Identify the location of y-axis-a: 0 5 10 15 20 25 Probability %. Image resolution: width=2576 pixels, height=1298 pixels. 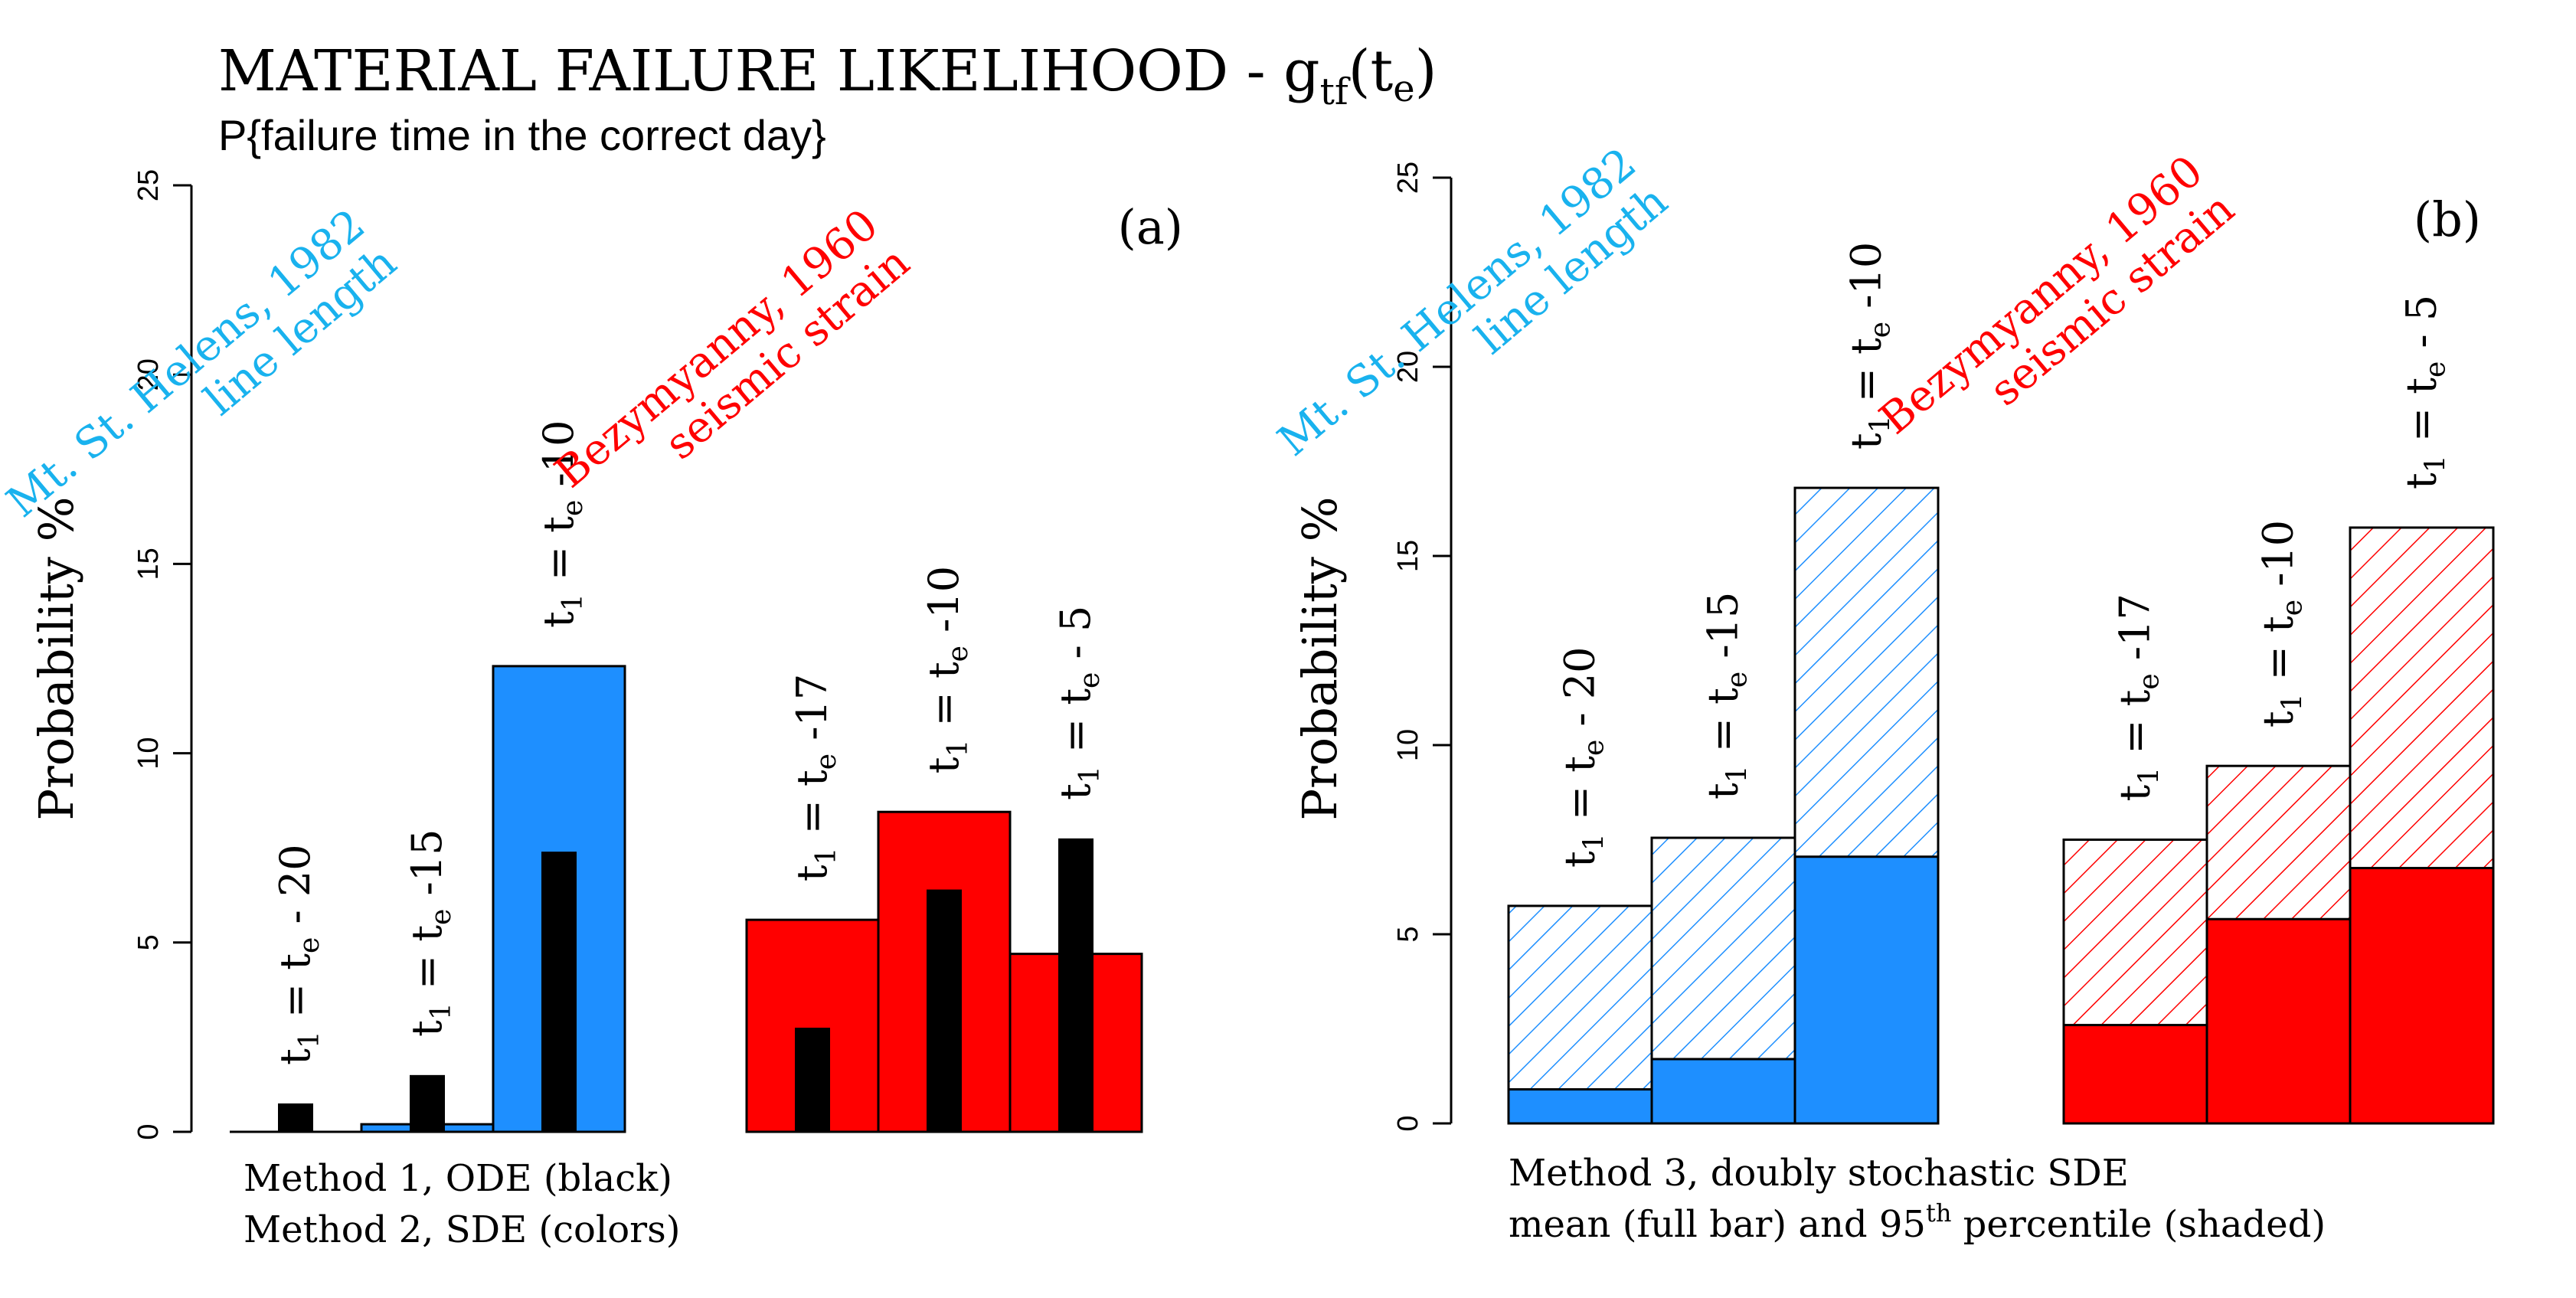
(110, 654).